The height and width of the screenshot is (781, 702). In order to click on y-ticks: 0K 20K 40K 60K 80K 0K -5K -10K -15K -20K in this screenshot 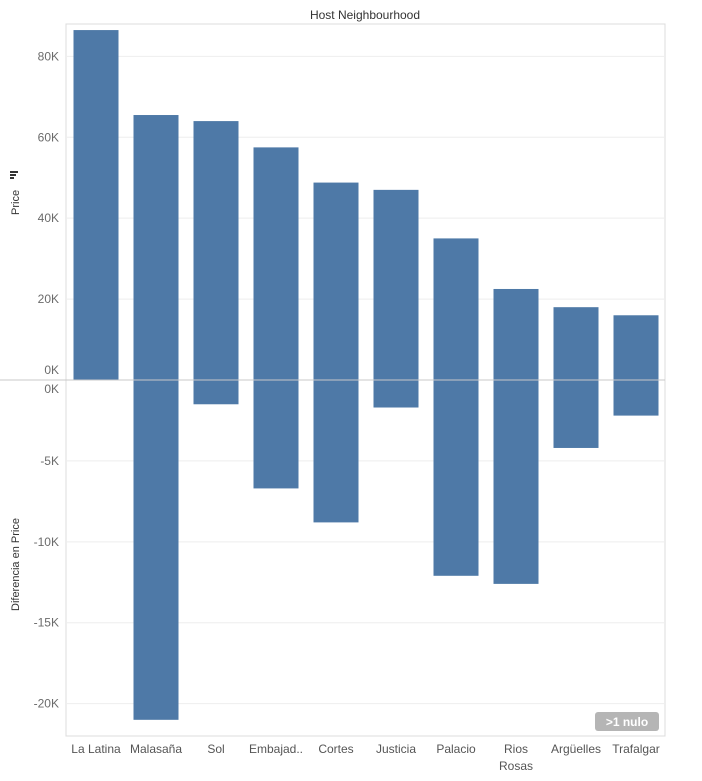, I will do `click(46, 379)`.